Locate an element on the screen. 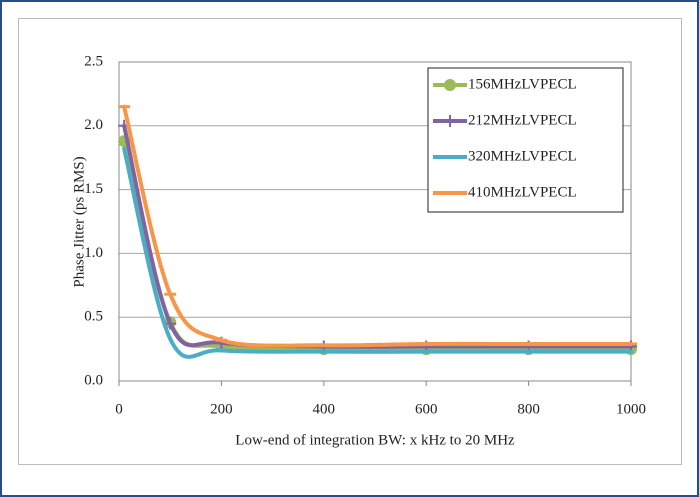 This screenshot has height=497, width=699. y-tick-label: 0.0 is located at coordinates (93, 380).